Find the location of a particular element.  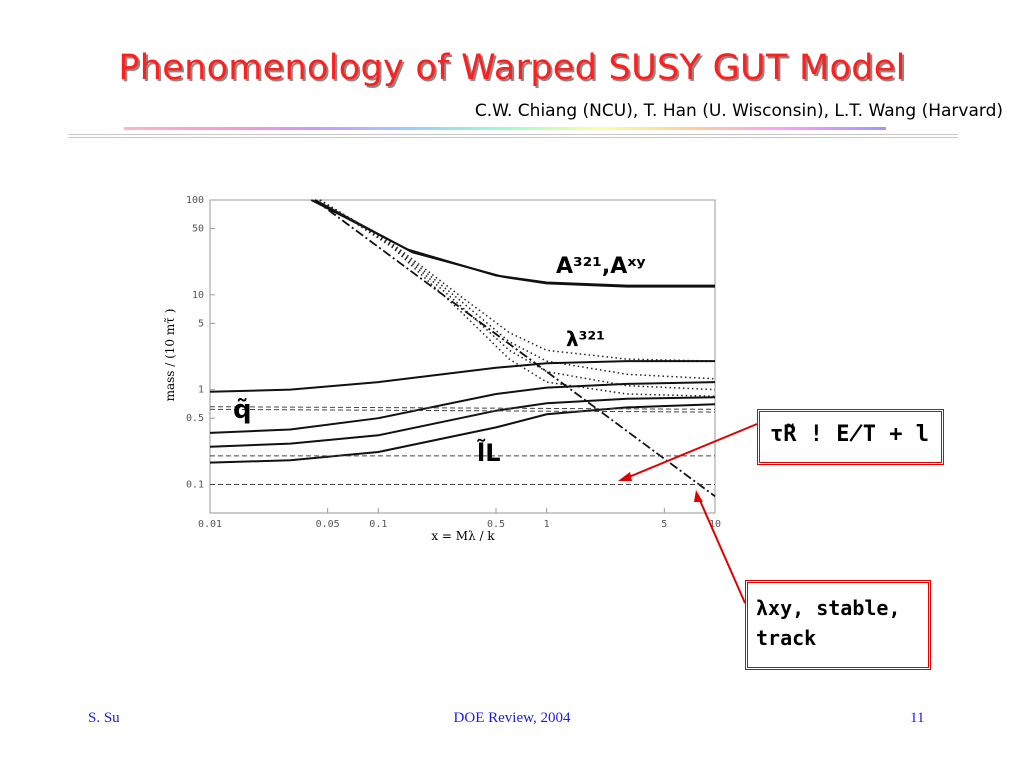

footer-page-number: 11 is located at coordinates (917, 718).